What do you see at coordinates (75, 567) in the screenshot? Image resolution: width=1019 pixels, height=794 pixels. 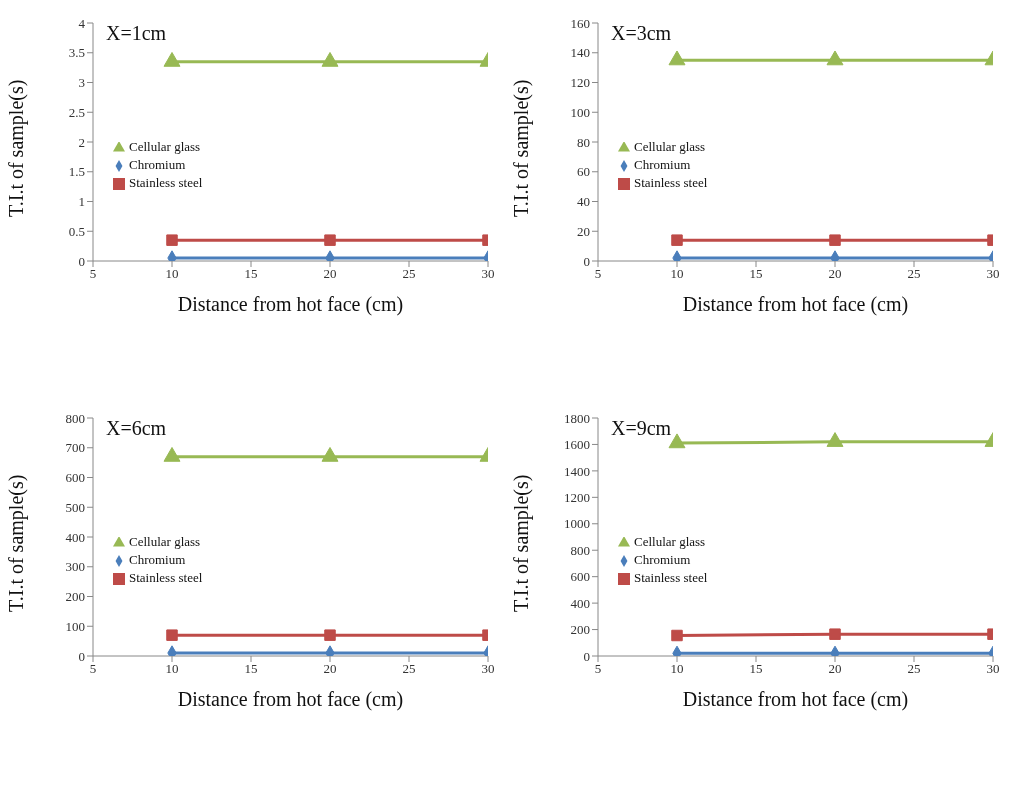 I see `y-tick-label: 300` at bounding box center [75, 567].